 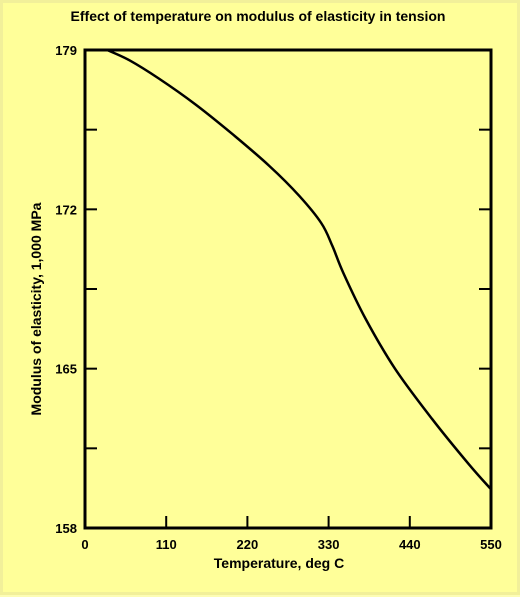 What do you see at coordinates (84, 544) in the screenshot?
I see `x-tick-label: 0` at bounding box center [84, 544].